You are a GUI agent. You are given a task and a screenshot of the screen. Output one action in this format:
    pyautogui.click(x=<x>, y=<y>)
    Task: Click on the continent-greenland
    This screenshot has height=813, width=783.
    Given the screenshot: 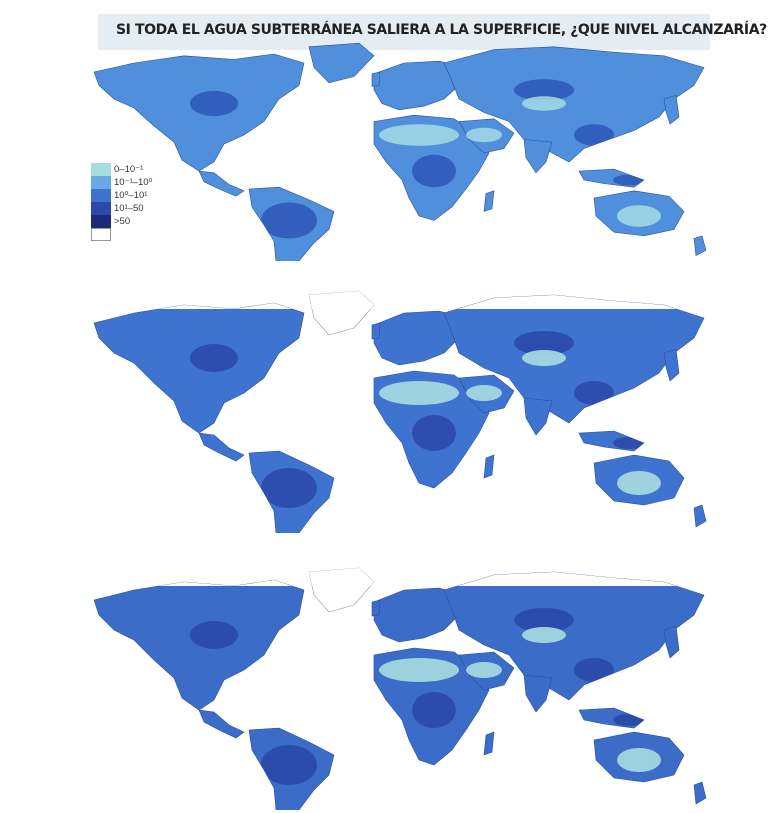 What is the action you would take?
    pyautogui.click(x=341, y=63)
    